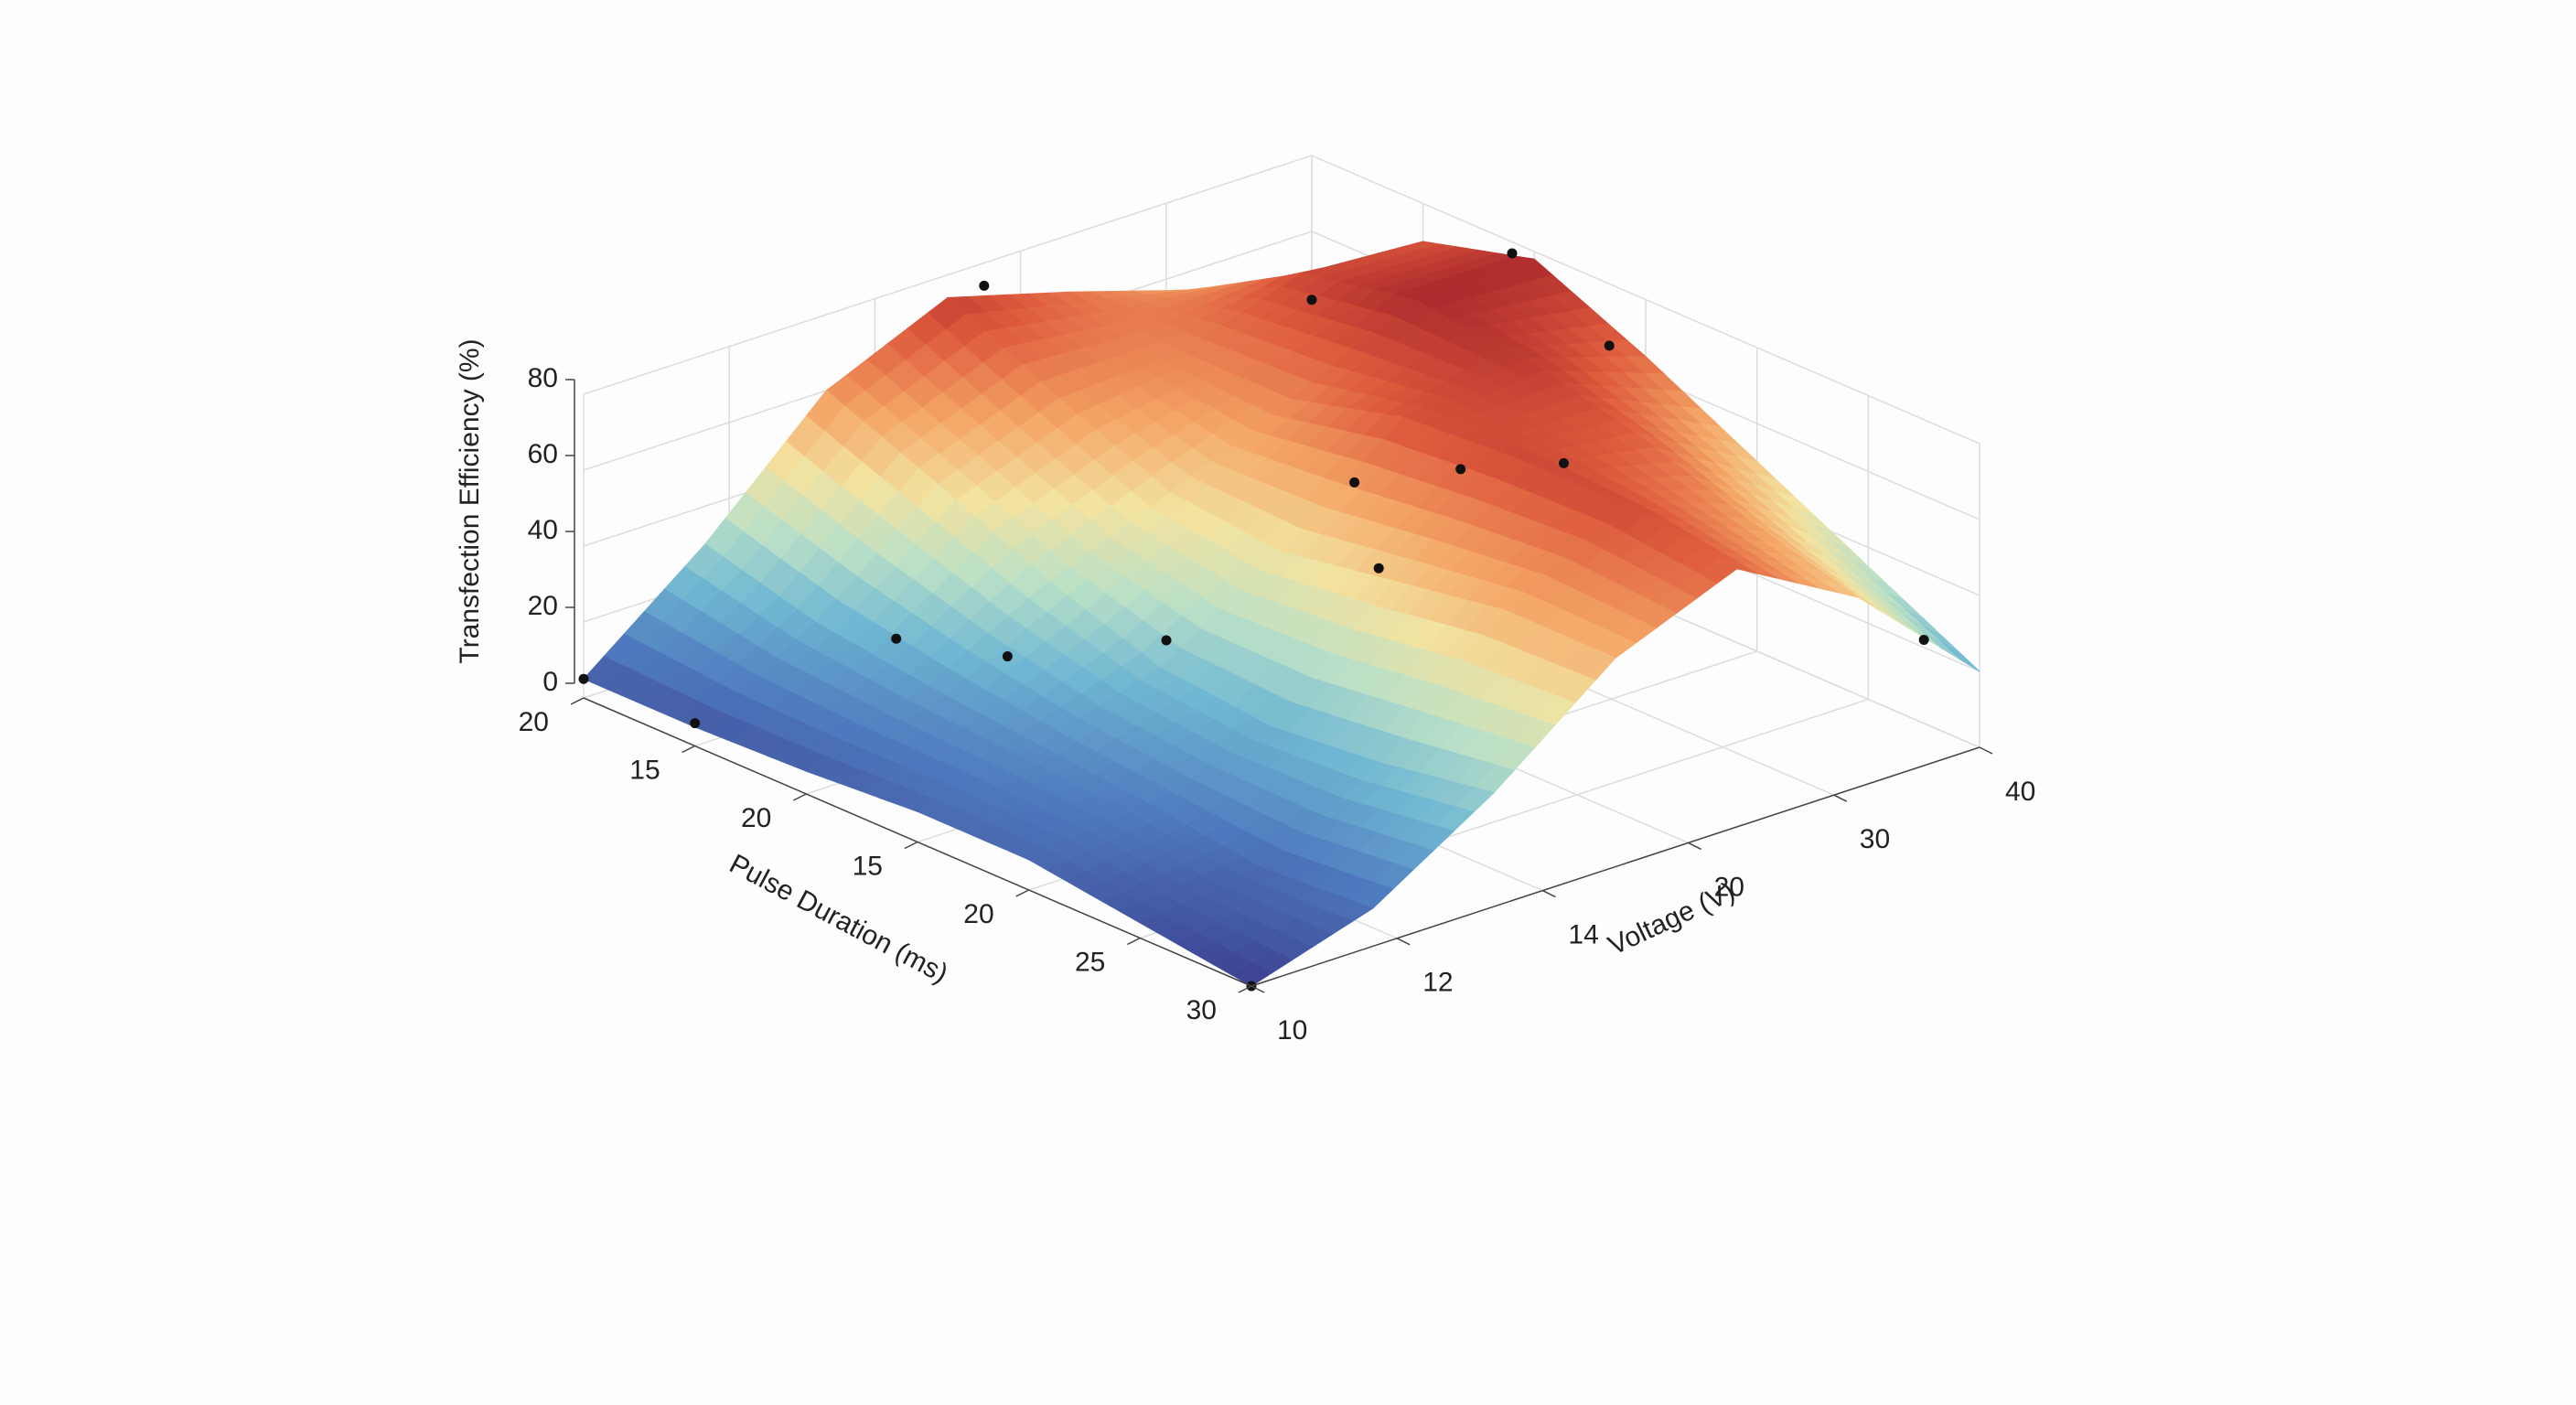 This screenshot has width=2576, height=1405. What do you see at coordinates (1201, 1010) in the screenshot?
I see `x-tick-label: 30` at bounding box center [1201, 1010].